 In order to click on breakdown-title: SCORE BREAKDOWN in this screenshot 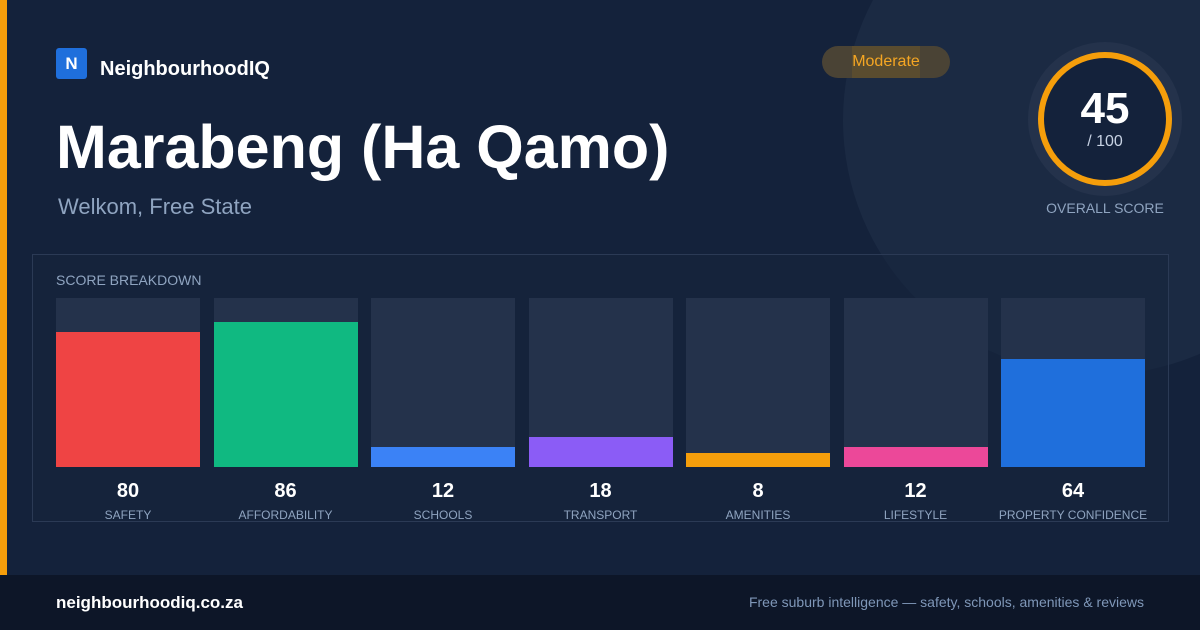, I will do `click(129, 280)`.